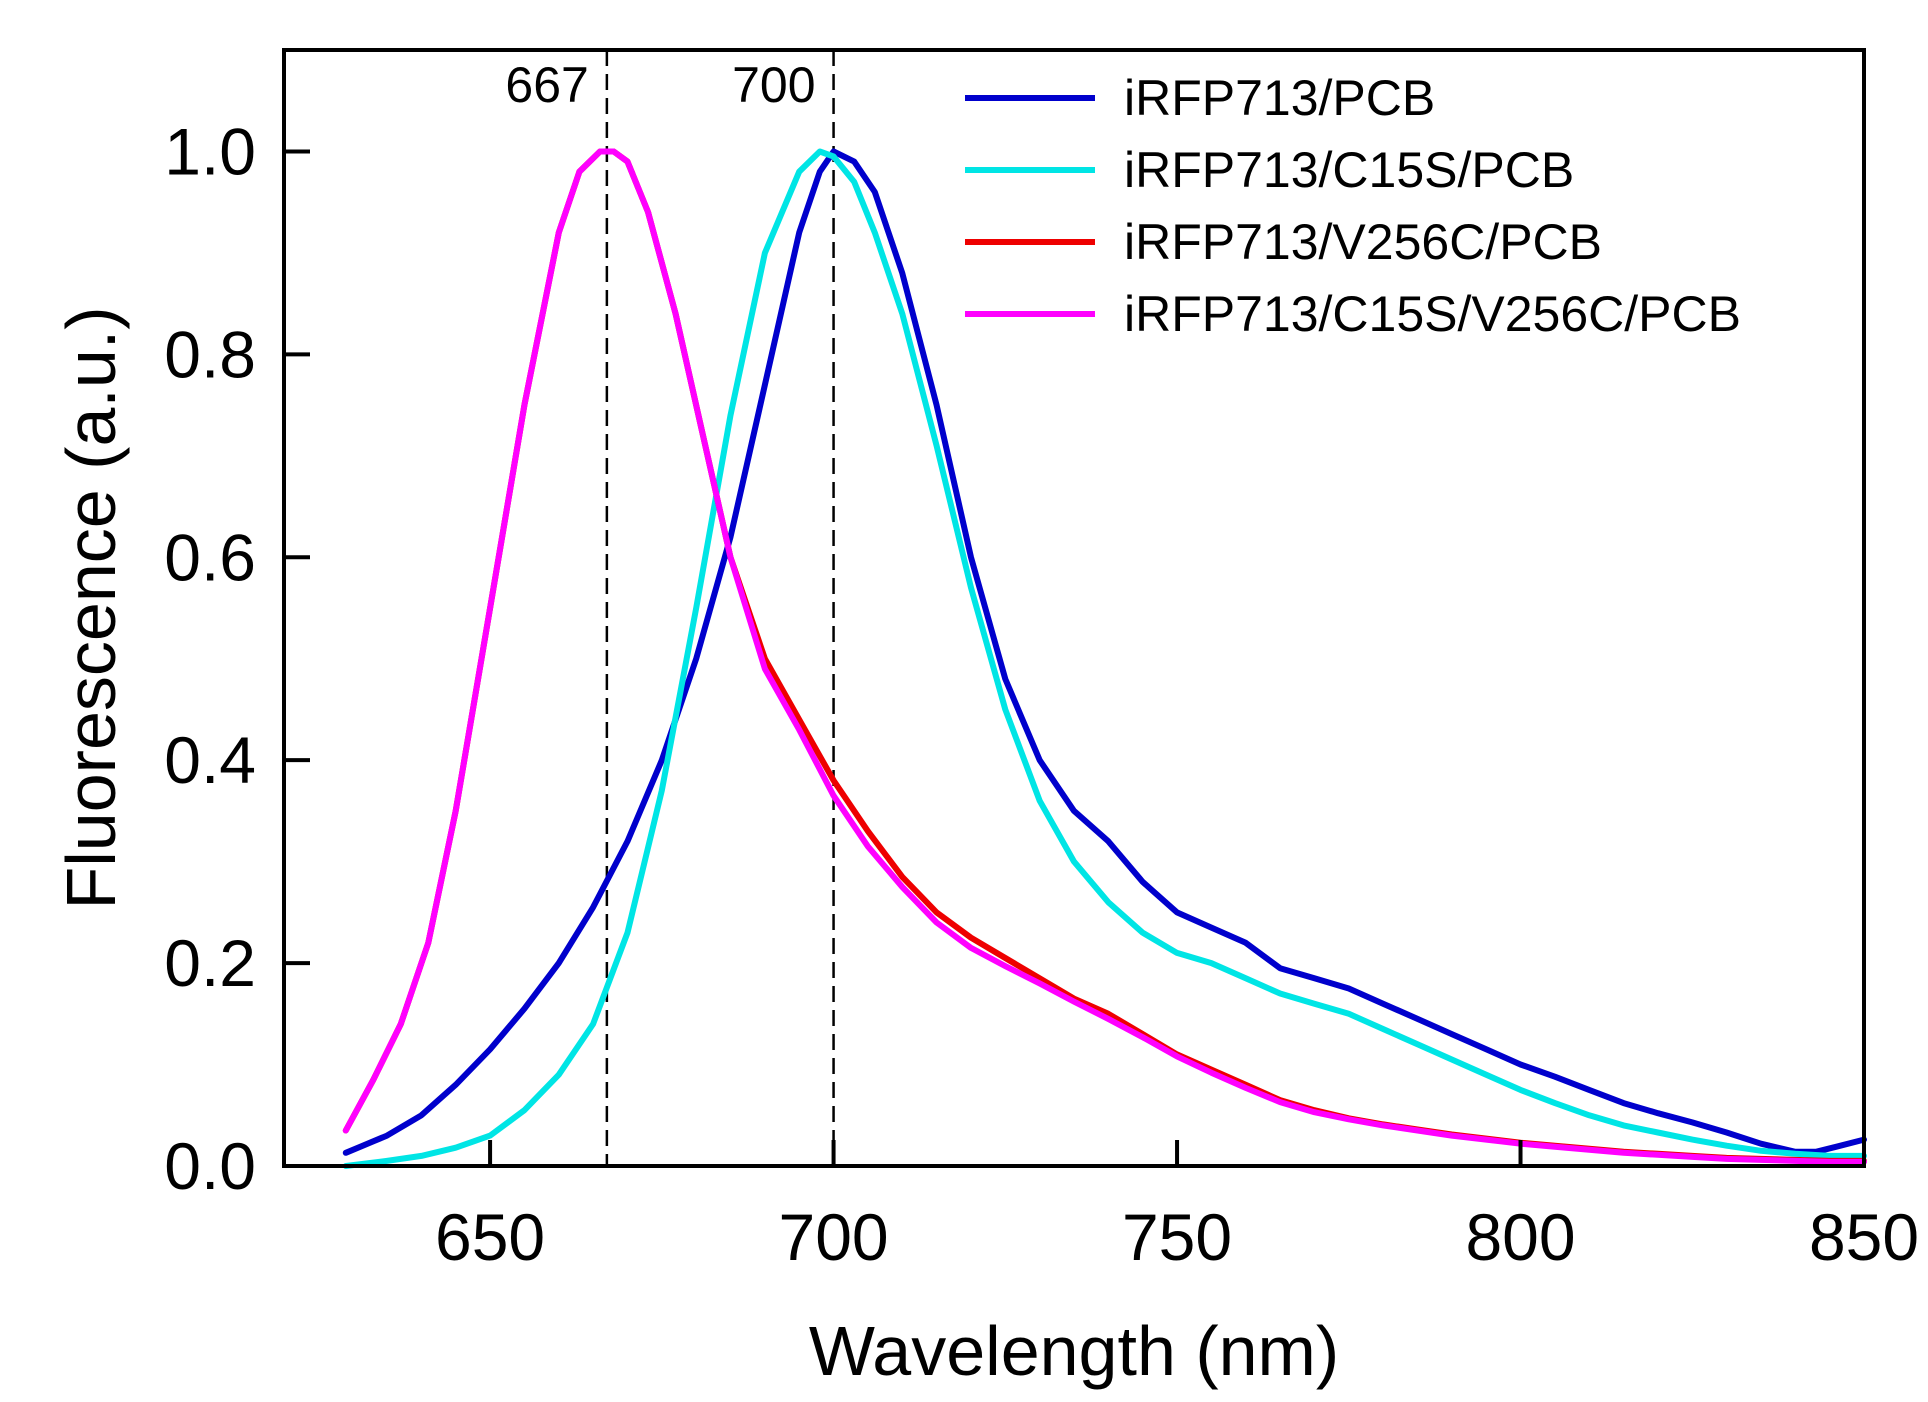 The height and width of the screenshot is (1402, 1928). What do you see at coordinates (210, 963) in the screenshot?
I see `y-tick-label-0.2: 0.2` at bounding box center [210, 963].